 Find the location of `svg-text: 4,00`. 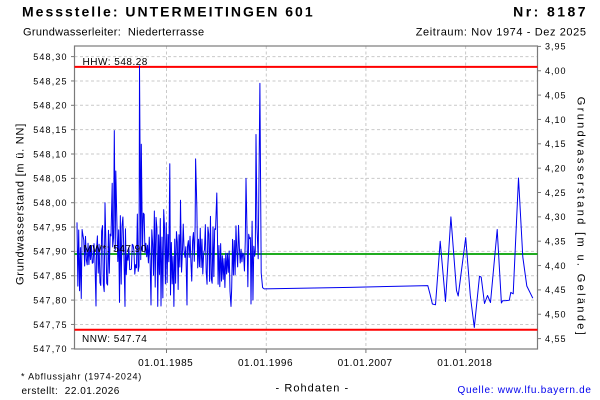

svg-text: 4,00 is located at coordinates (556, 71).